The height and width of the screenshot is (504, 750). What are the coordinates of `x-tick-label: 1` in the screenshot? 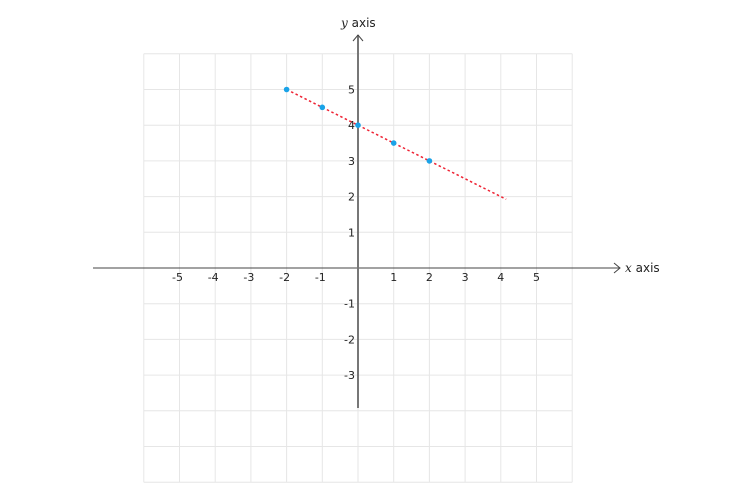 It's located at (393, 277).